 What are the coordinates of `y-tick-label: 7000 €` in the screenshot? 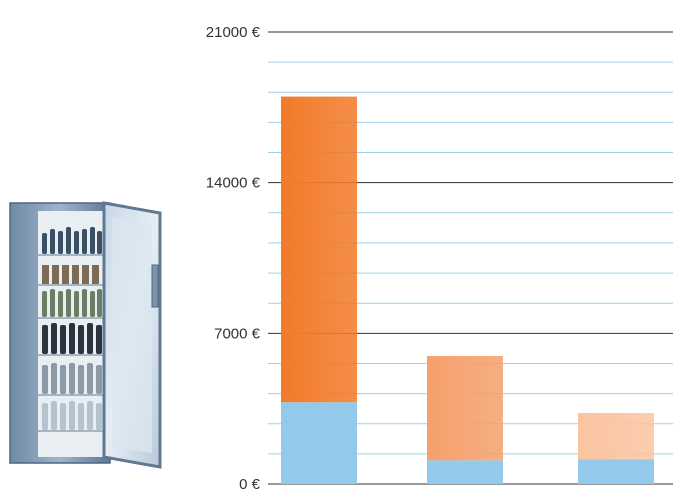 It's located at (237, 333).